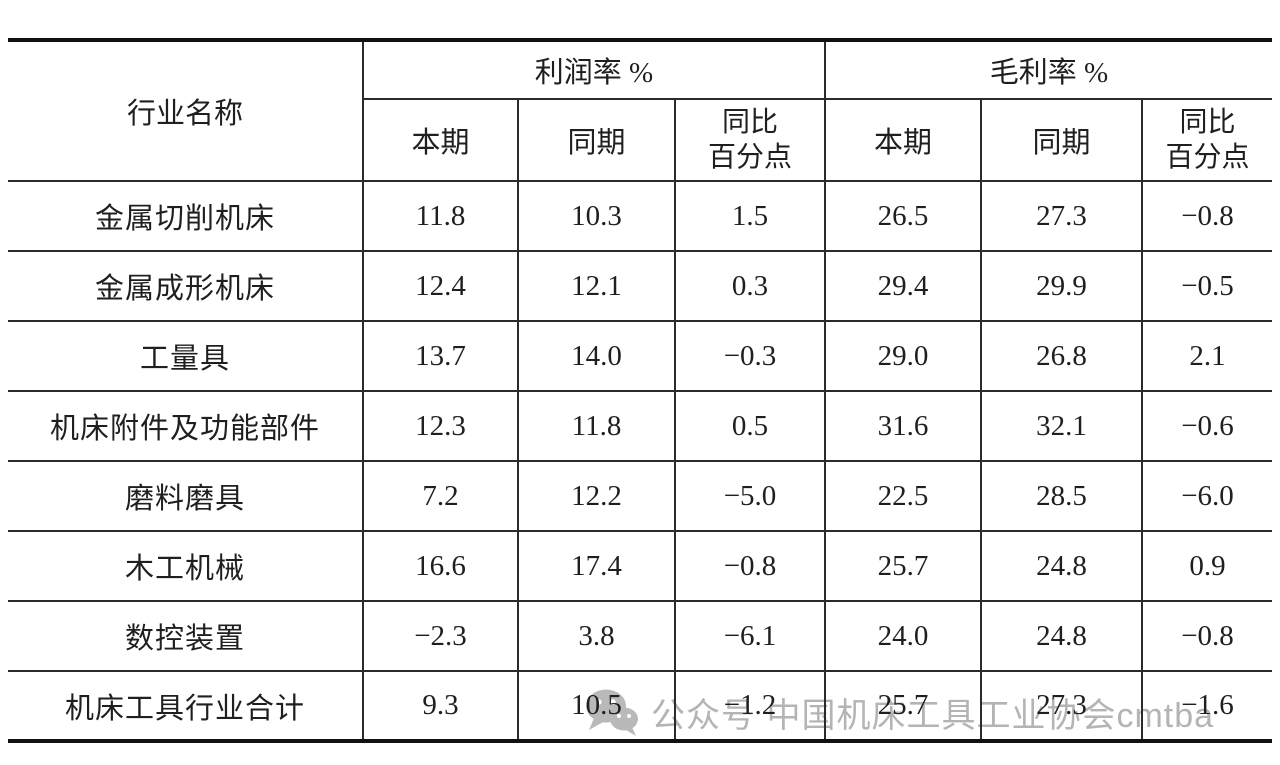 The width and height of the screenshot is (1280, 765). I want to click on table-row: 机床工具行业合计 9.3 10.5 −1.2 25.7 27.3 −1.6, so click(640, 706).